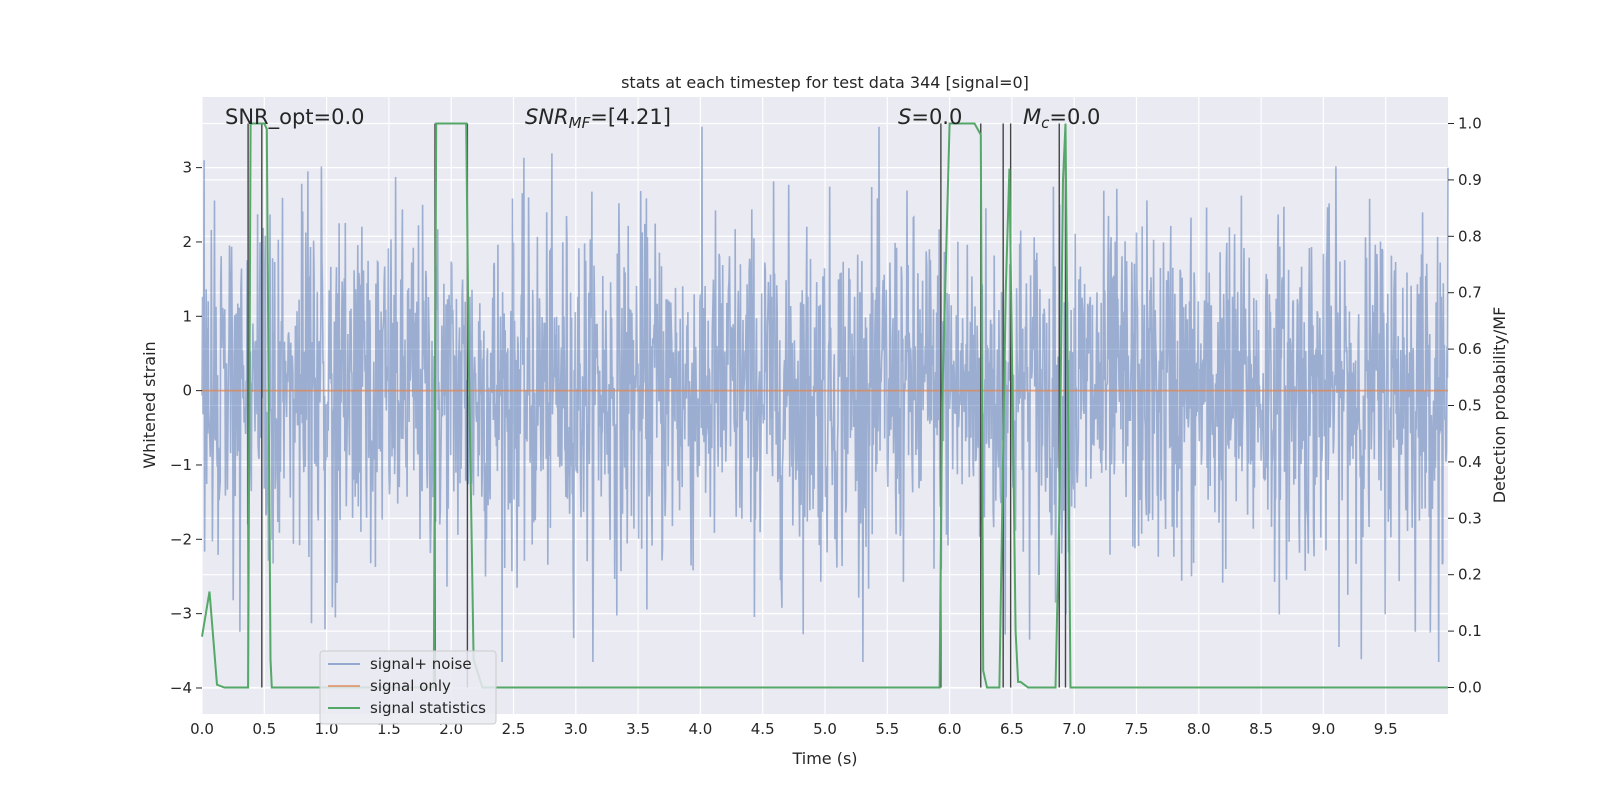 This screenshot has height=800, width=1600. Describe the element at coordinates (187, 391) in the screenshot. I see `y-tick-label: 0` at that location.